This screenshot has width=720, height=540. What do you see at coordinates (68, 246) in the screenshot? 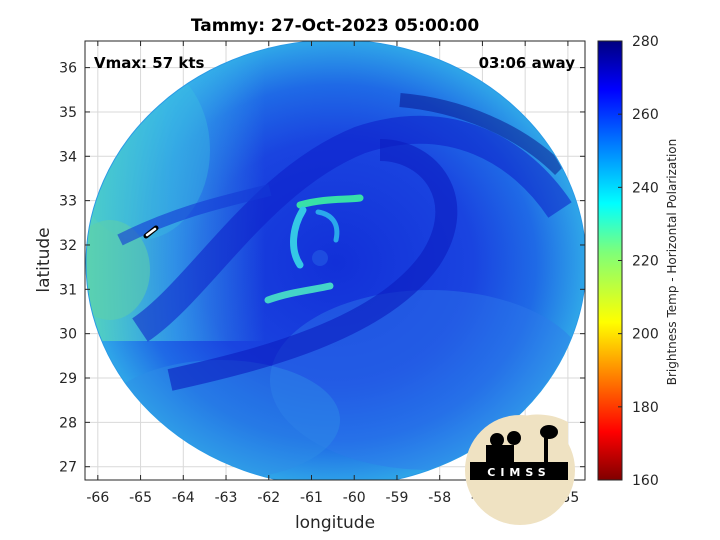
I see `y-tick-label: 32` at bounding box center [68, 246].